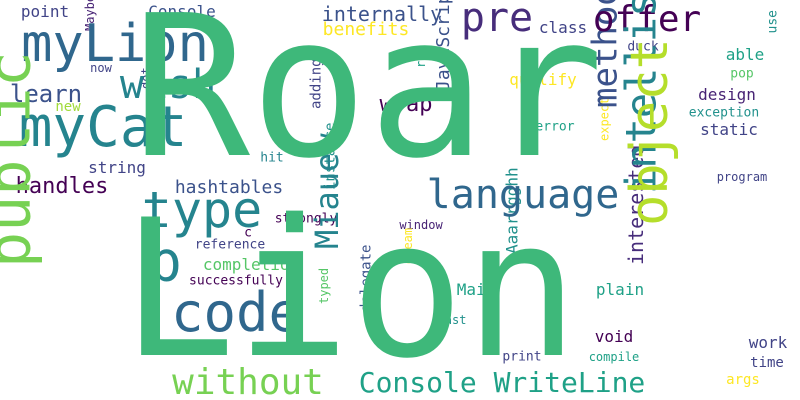 The image size is (800, 400). What do you see at coordinates (729, 129) in the screenshot?
I see `word-static: static` at bounding box center [729, 129].